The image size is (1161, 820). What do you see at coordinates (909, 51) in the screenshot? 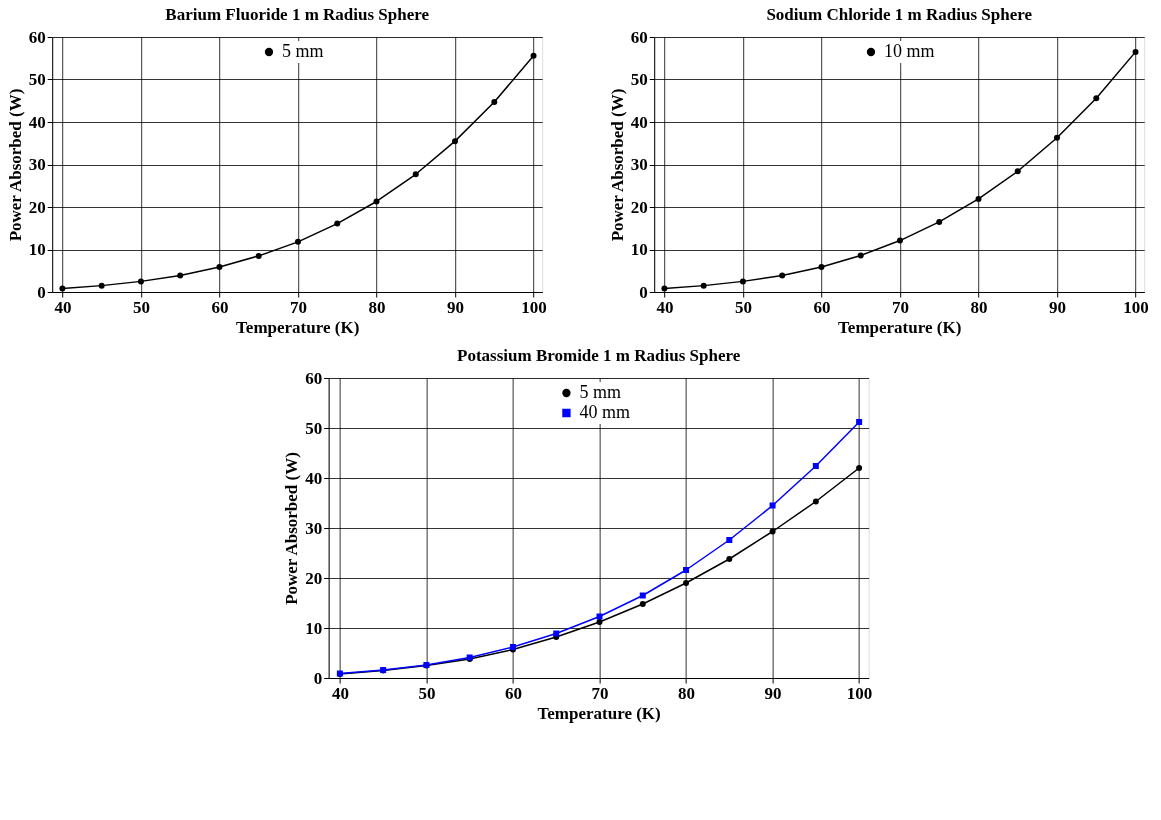
I see `legend-label: 10 mm` at bounding box center [909, 51].